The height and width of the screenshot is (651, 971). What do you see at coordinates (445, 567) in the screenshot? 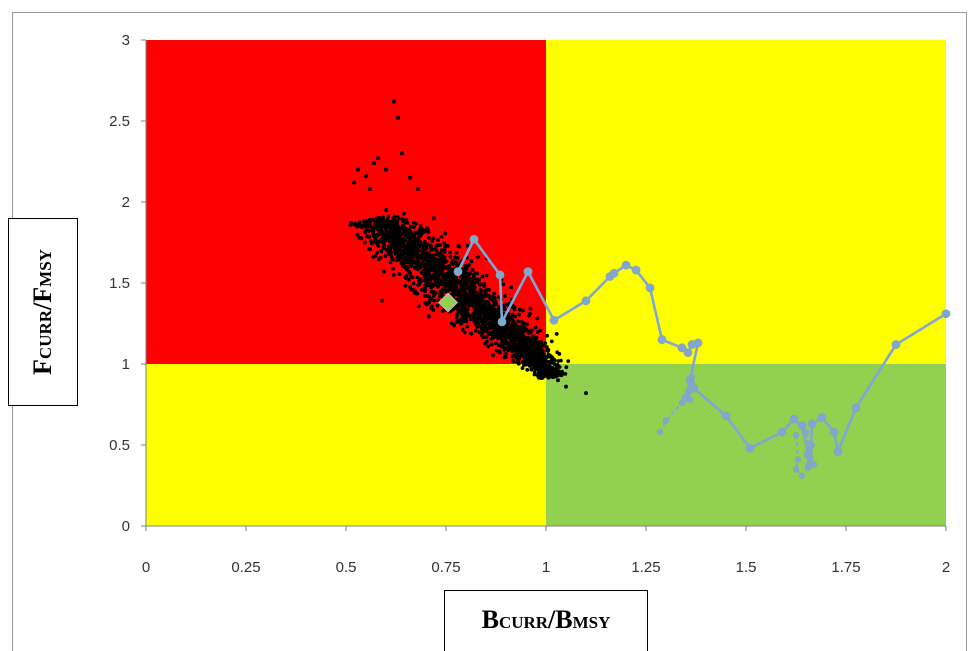
I see `x-tick-label: 0.75` at bounding box center [445, 567].